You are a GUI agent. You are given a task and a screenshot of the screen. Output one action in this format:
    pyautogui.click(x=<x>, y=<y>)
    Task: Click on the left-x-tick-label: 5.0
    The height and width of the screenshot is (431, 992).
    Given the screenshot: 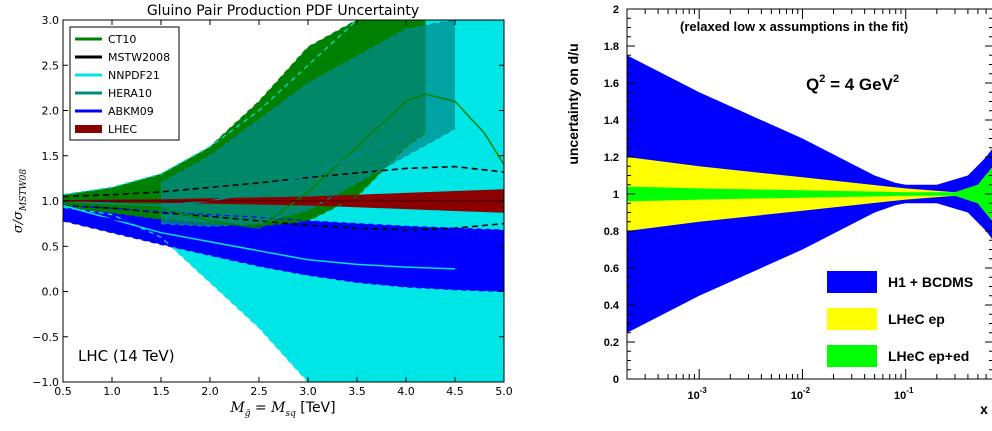 What is the action you would take?
    pyautogui.click(x=504, y=391)
    